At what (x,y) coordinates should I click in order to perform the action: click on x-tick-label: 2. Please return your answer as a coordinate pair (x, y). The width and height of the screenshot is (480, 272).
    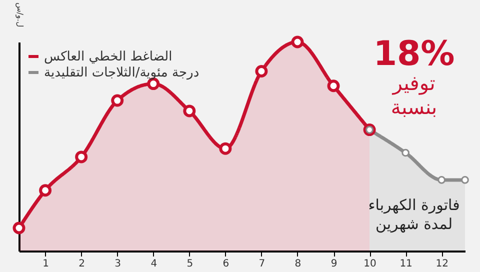
    Looking at the image, I should click on (82, 264).